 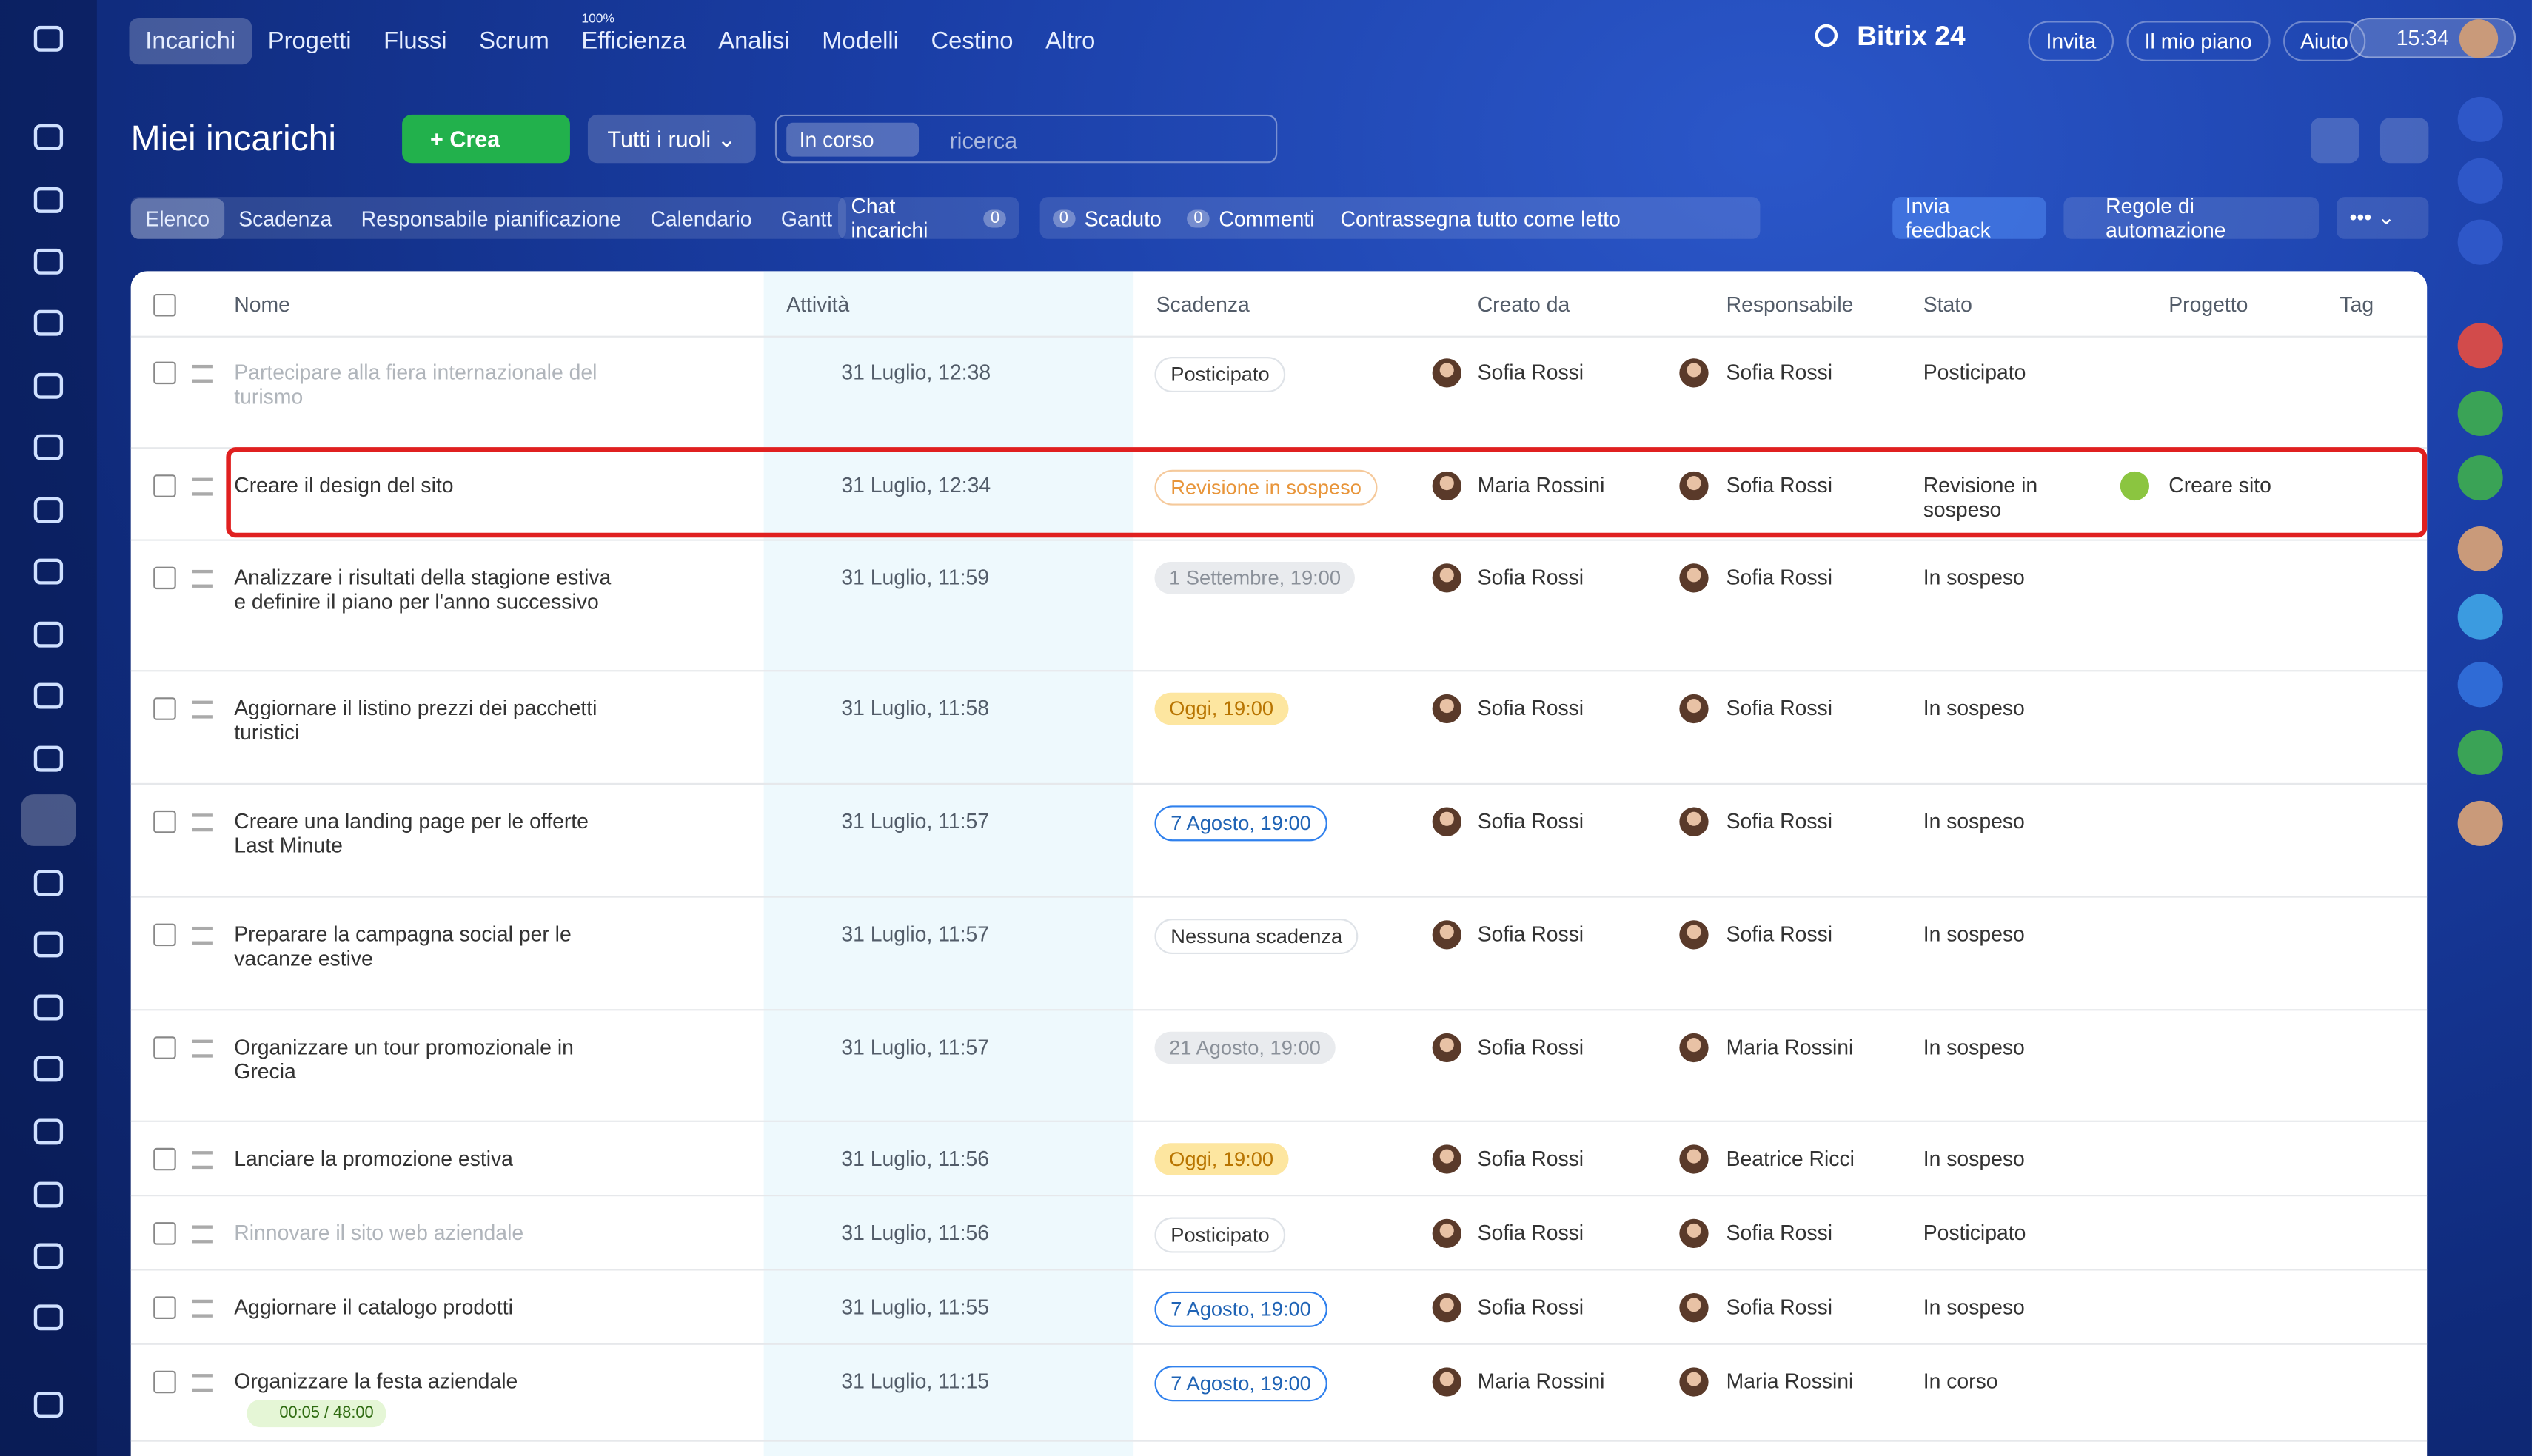 I want to click on search-icon, so click(x=1826, y=35).